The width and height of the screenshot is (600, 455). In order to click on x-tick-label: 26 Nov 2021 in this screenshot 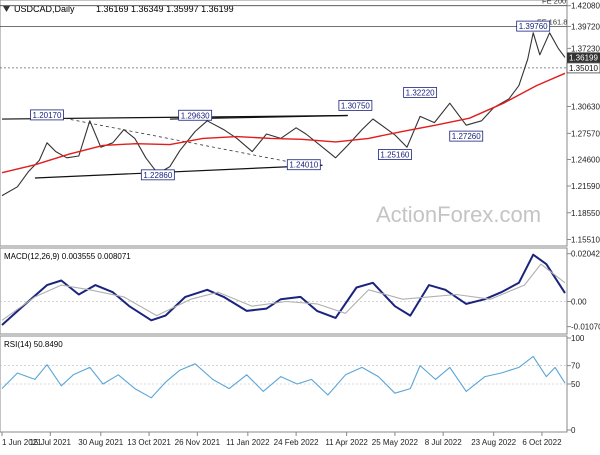, I will do `click(198, 442)`.